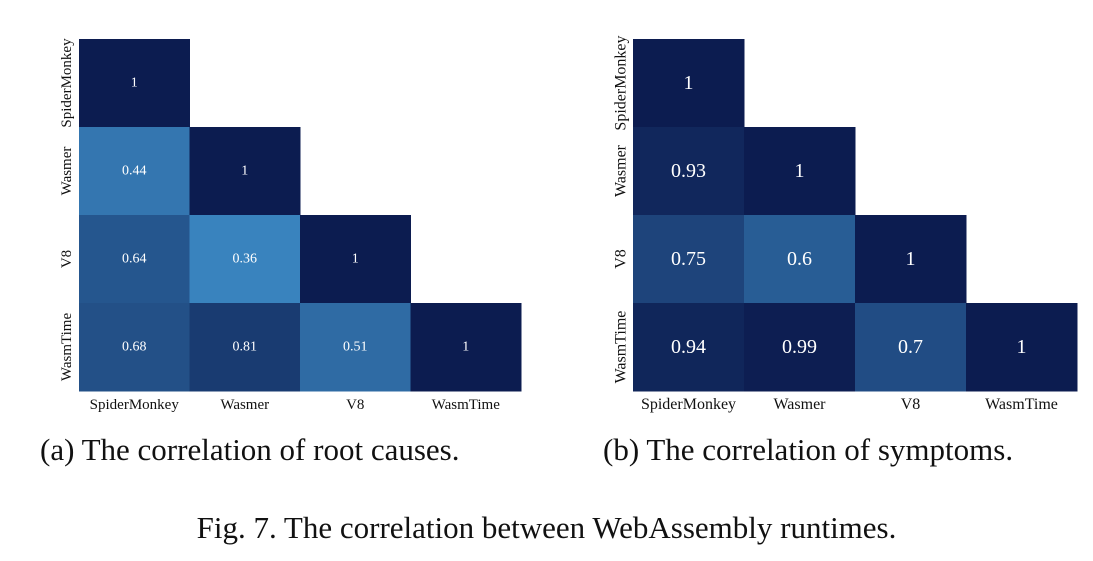  Describe the element at coordinates (250, 449) in the screenshot. I see `subcaption-a: (a) The correlation of root causes.` at that location.